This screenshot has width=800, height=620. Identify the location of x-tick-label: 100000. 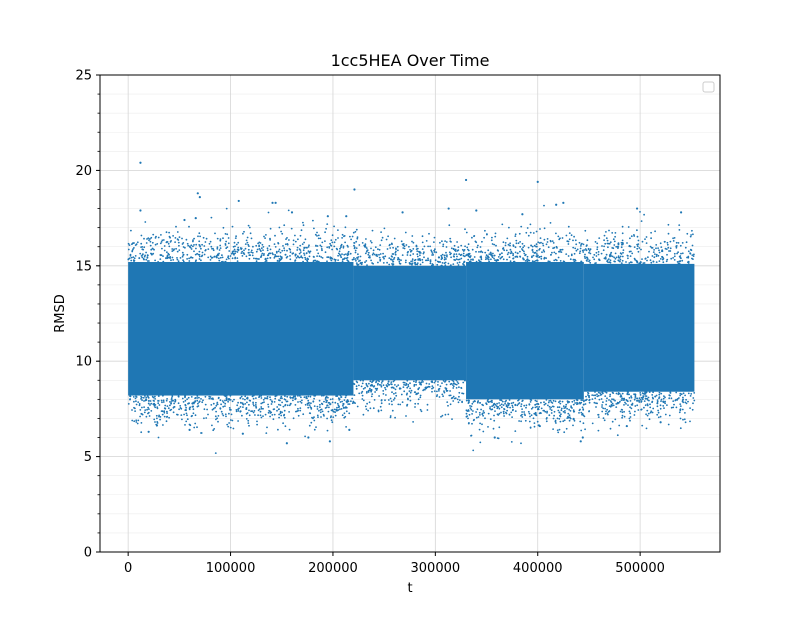
(231, 568).